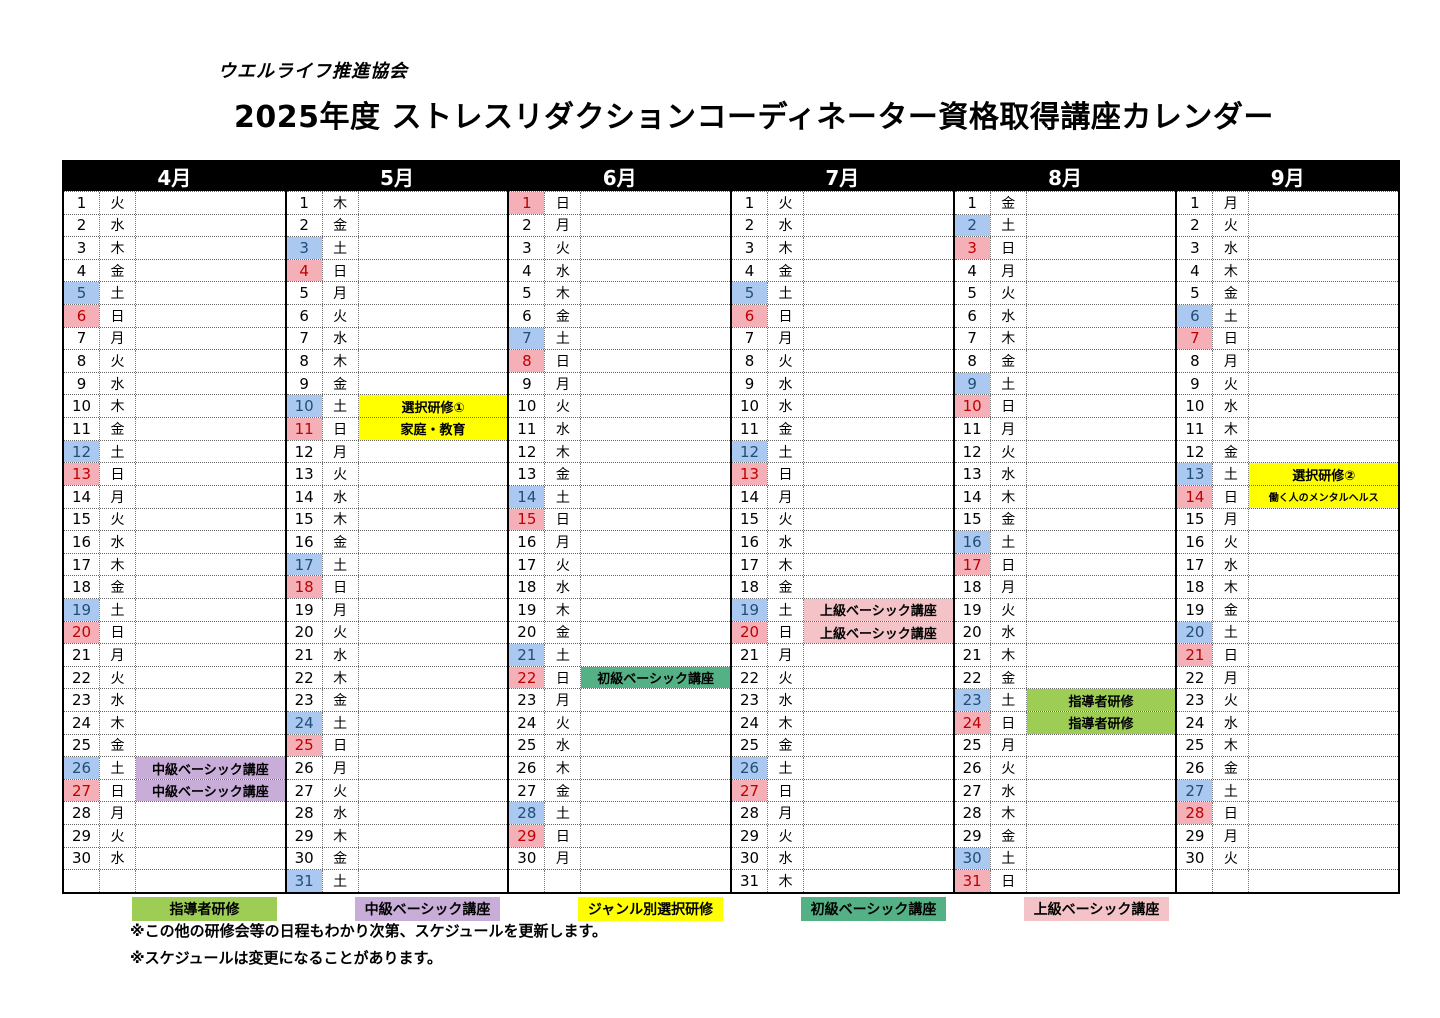  I want to click on calendar-row: 27 金, so click(620, 790).